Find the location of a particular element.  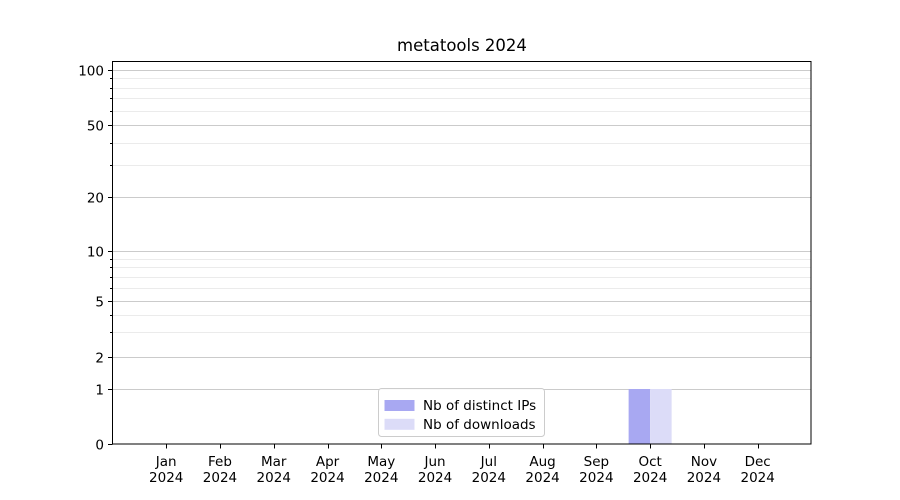

legend-swatch-series0 is located at coordinates (399, 405).